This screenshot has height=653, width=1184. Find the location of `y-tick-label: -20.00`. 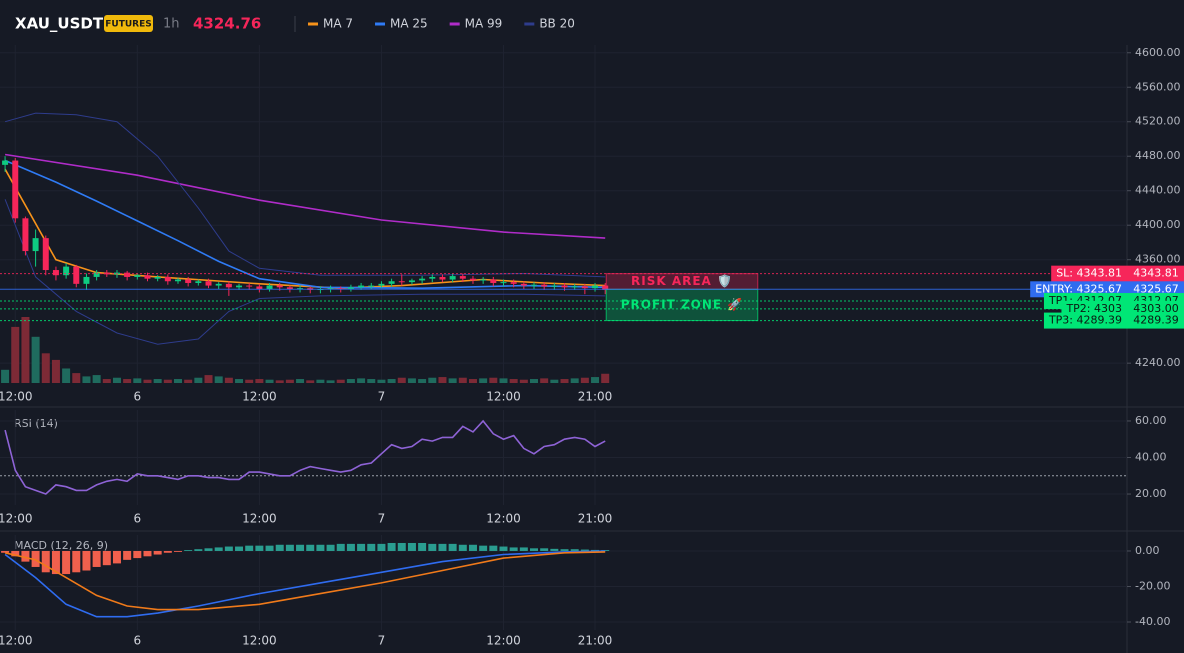

y-tick-label: -20.00 is located at coordinates (1152, 585).